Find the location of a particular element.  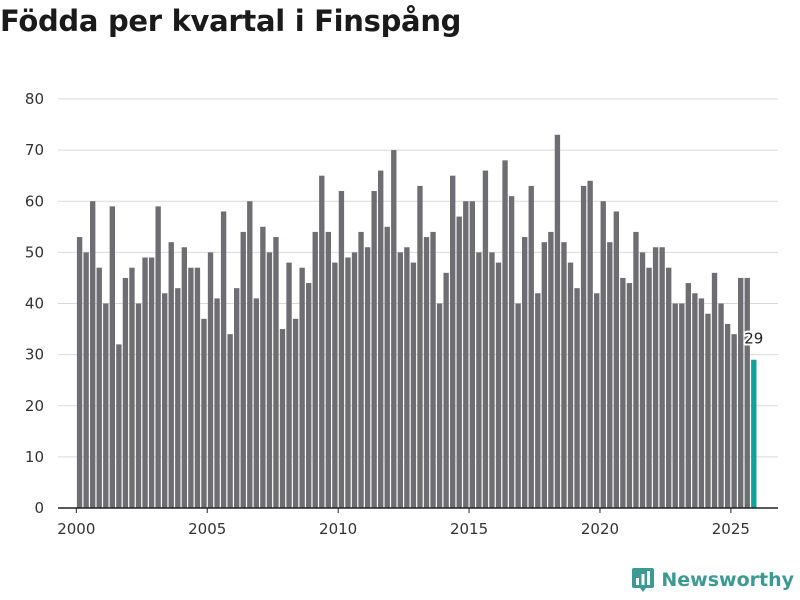

x-tick-label: 2025 is located at coordinates (731, 529).